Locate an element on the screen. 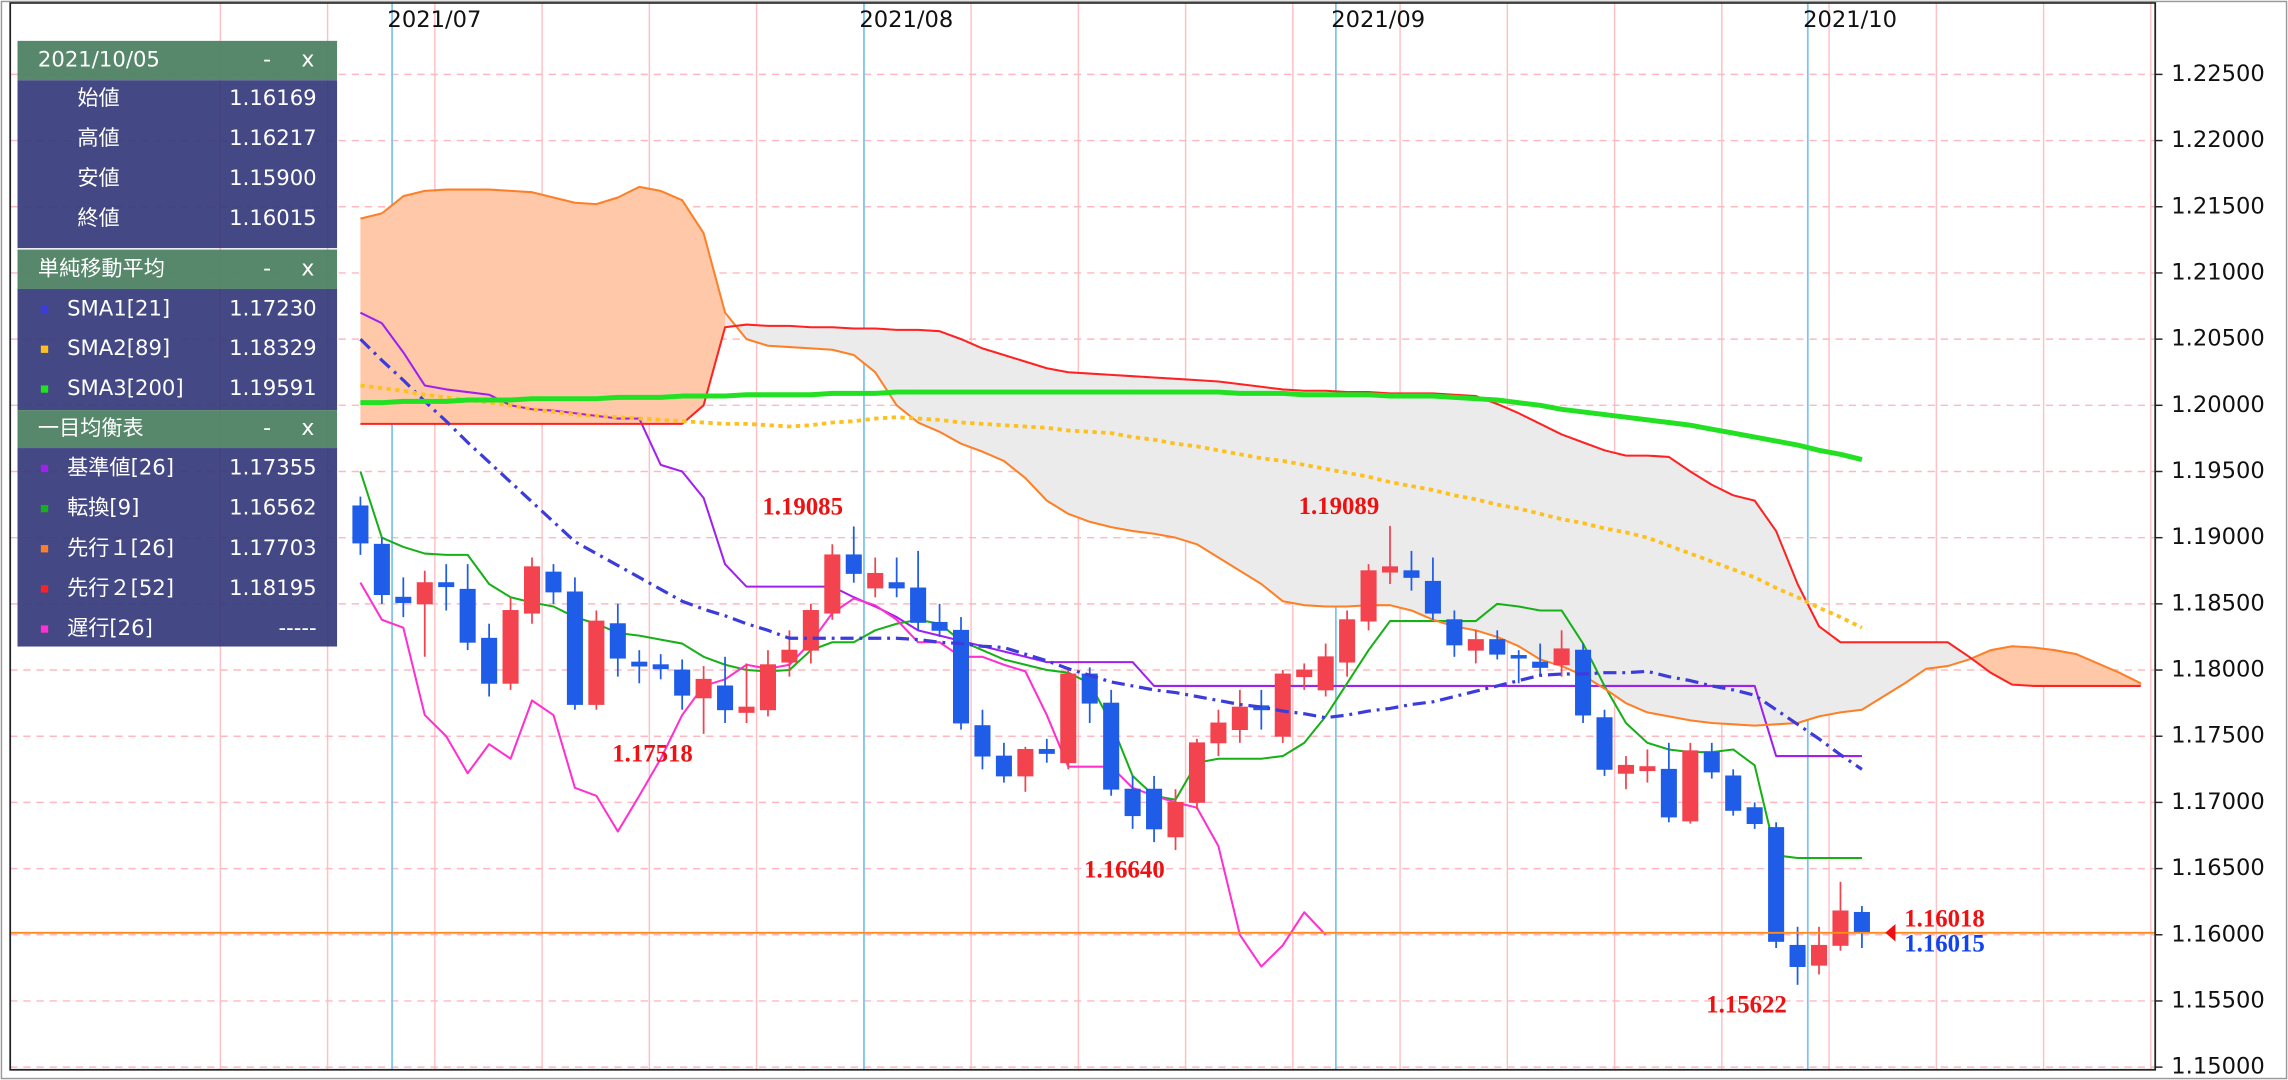 The width and height of the screenshot is (2288, 1080). extreme-label: 1.16640 is located at coordinates (1124, 870).